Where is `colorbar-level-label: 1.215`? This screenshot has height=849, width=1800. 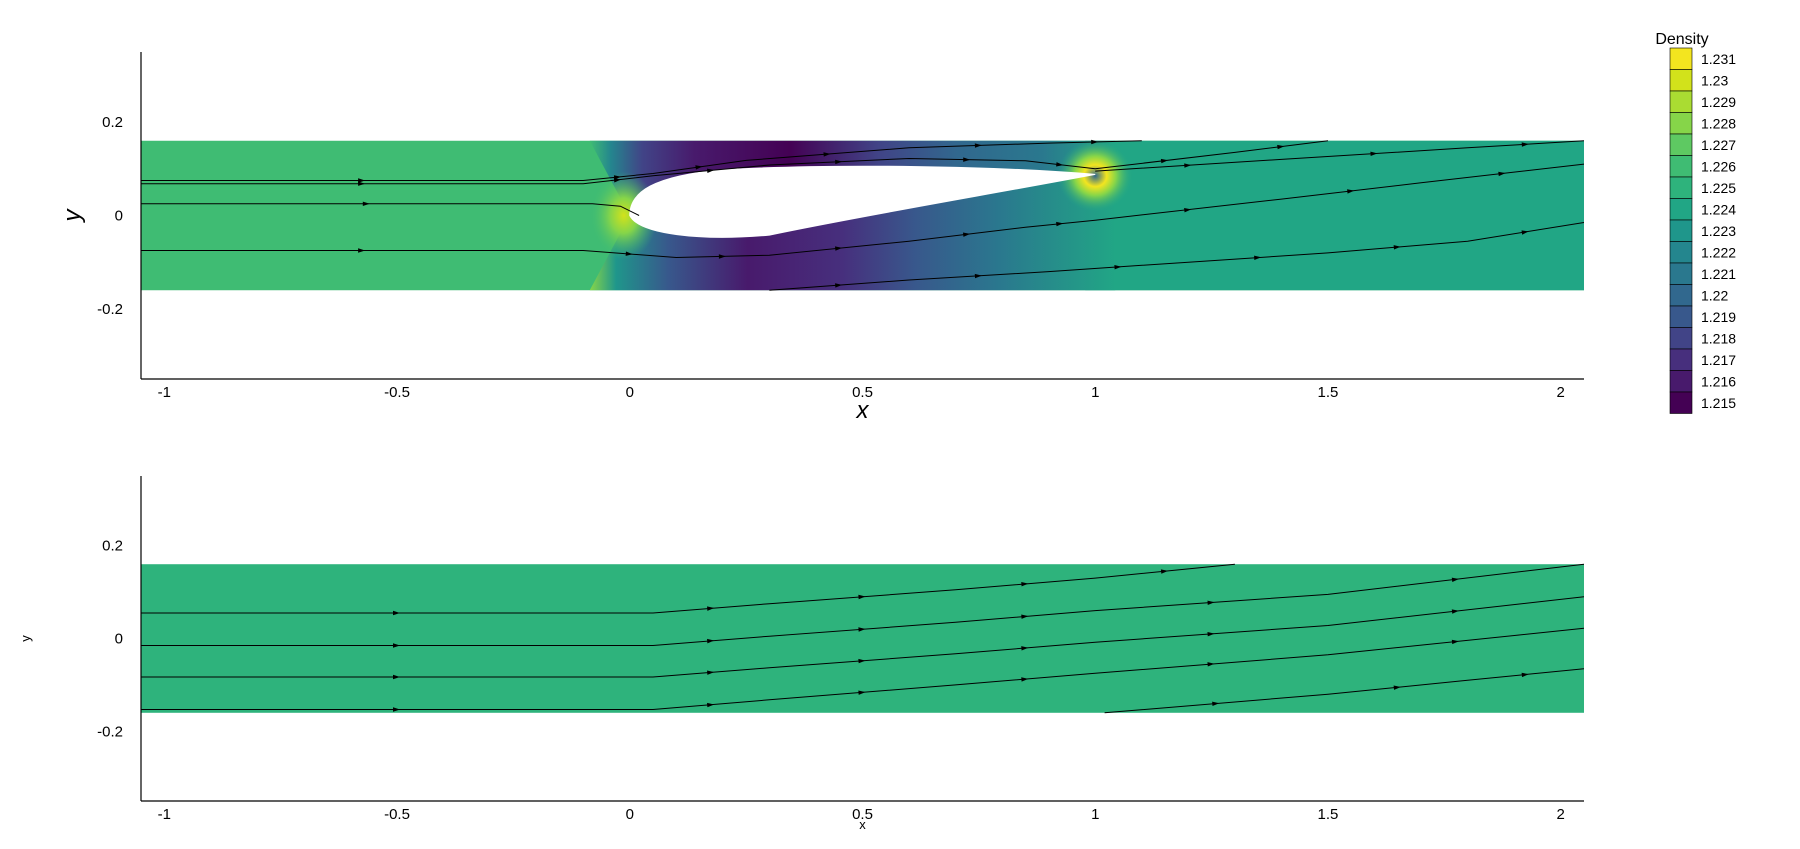 colorbar-level-label: 1.215 is located at coordinates (1718, 403).